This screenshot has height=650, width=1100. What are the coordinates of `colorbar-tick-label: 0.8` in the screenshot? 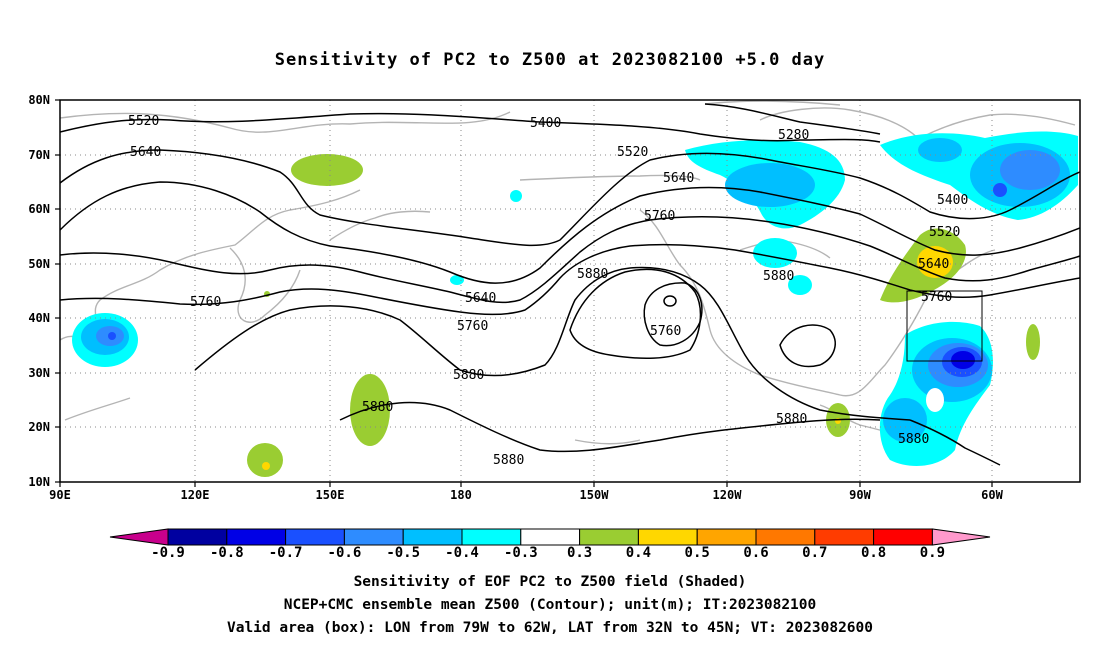 It's located at (873, 553).